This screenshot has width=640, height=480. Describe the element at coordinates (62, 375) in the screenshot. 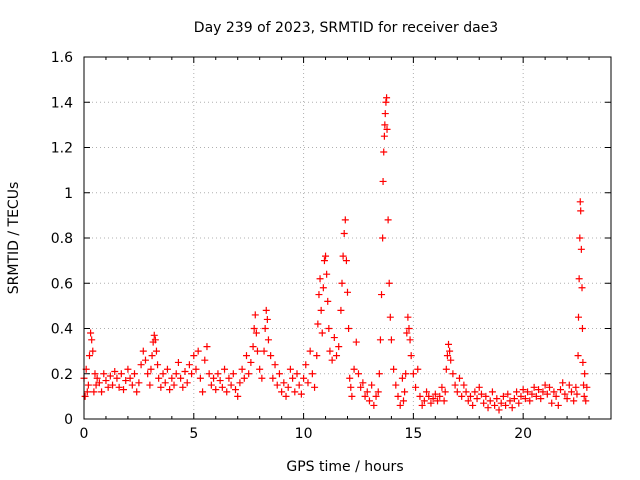

I see `y-tick-label: 0.2` at that location.